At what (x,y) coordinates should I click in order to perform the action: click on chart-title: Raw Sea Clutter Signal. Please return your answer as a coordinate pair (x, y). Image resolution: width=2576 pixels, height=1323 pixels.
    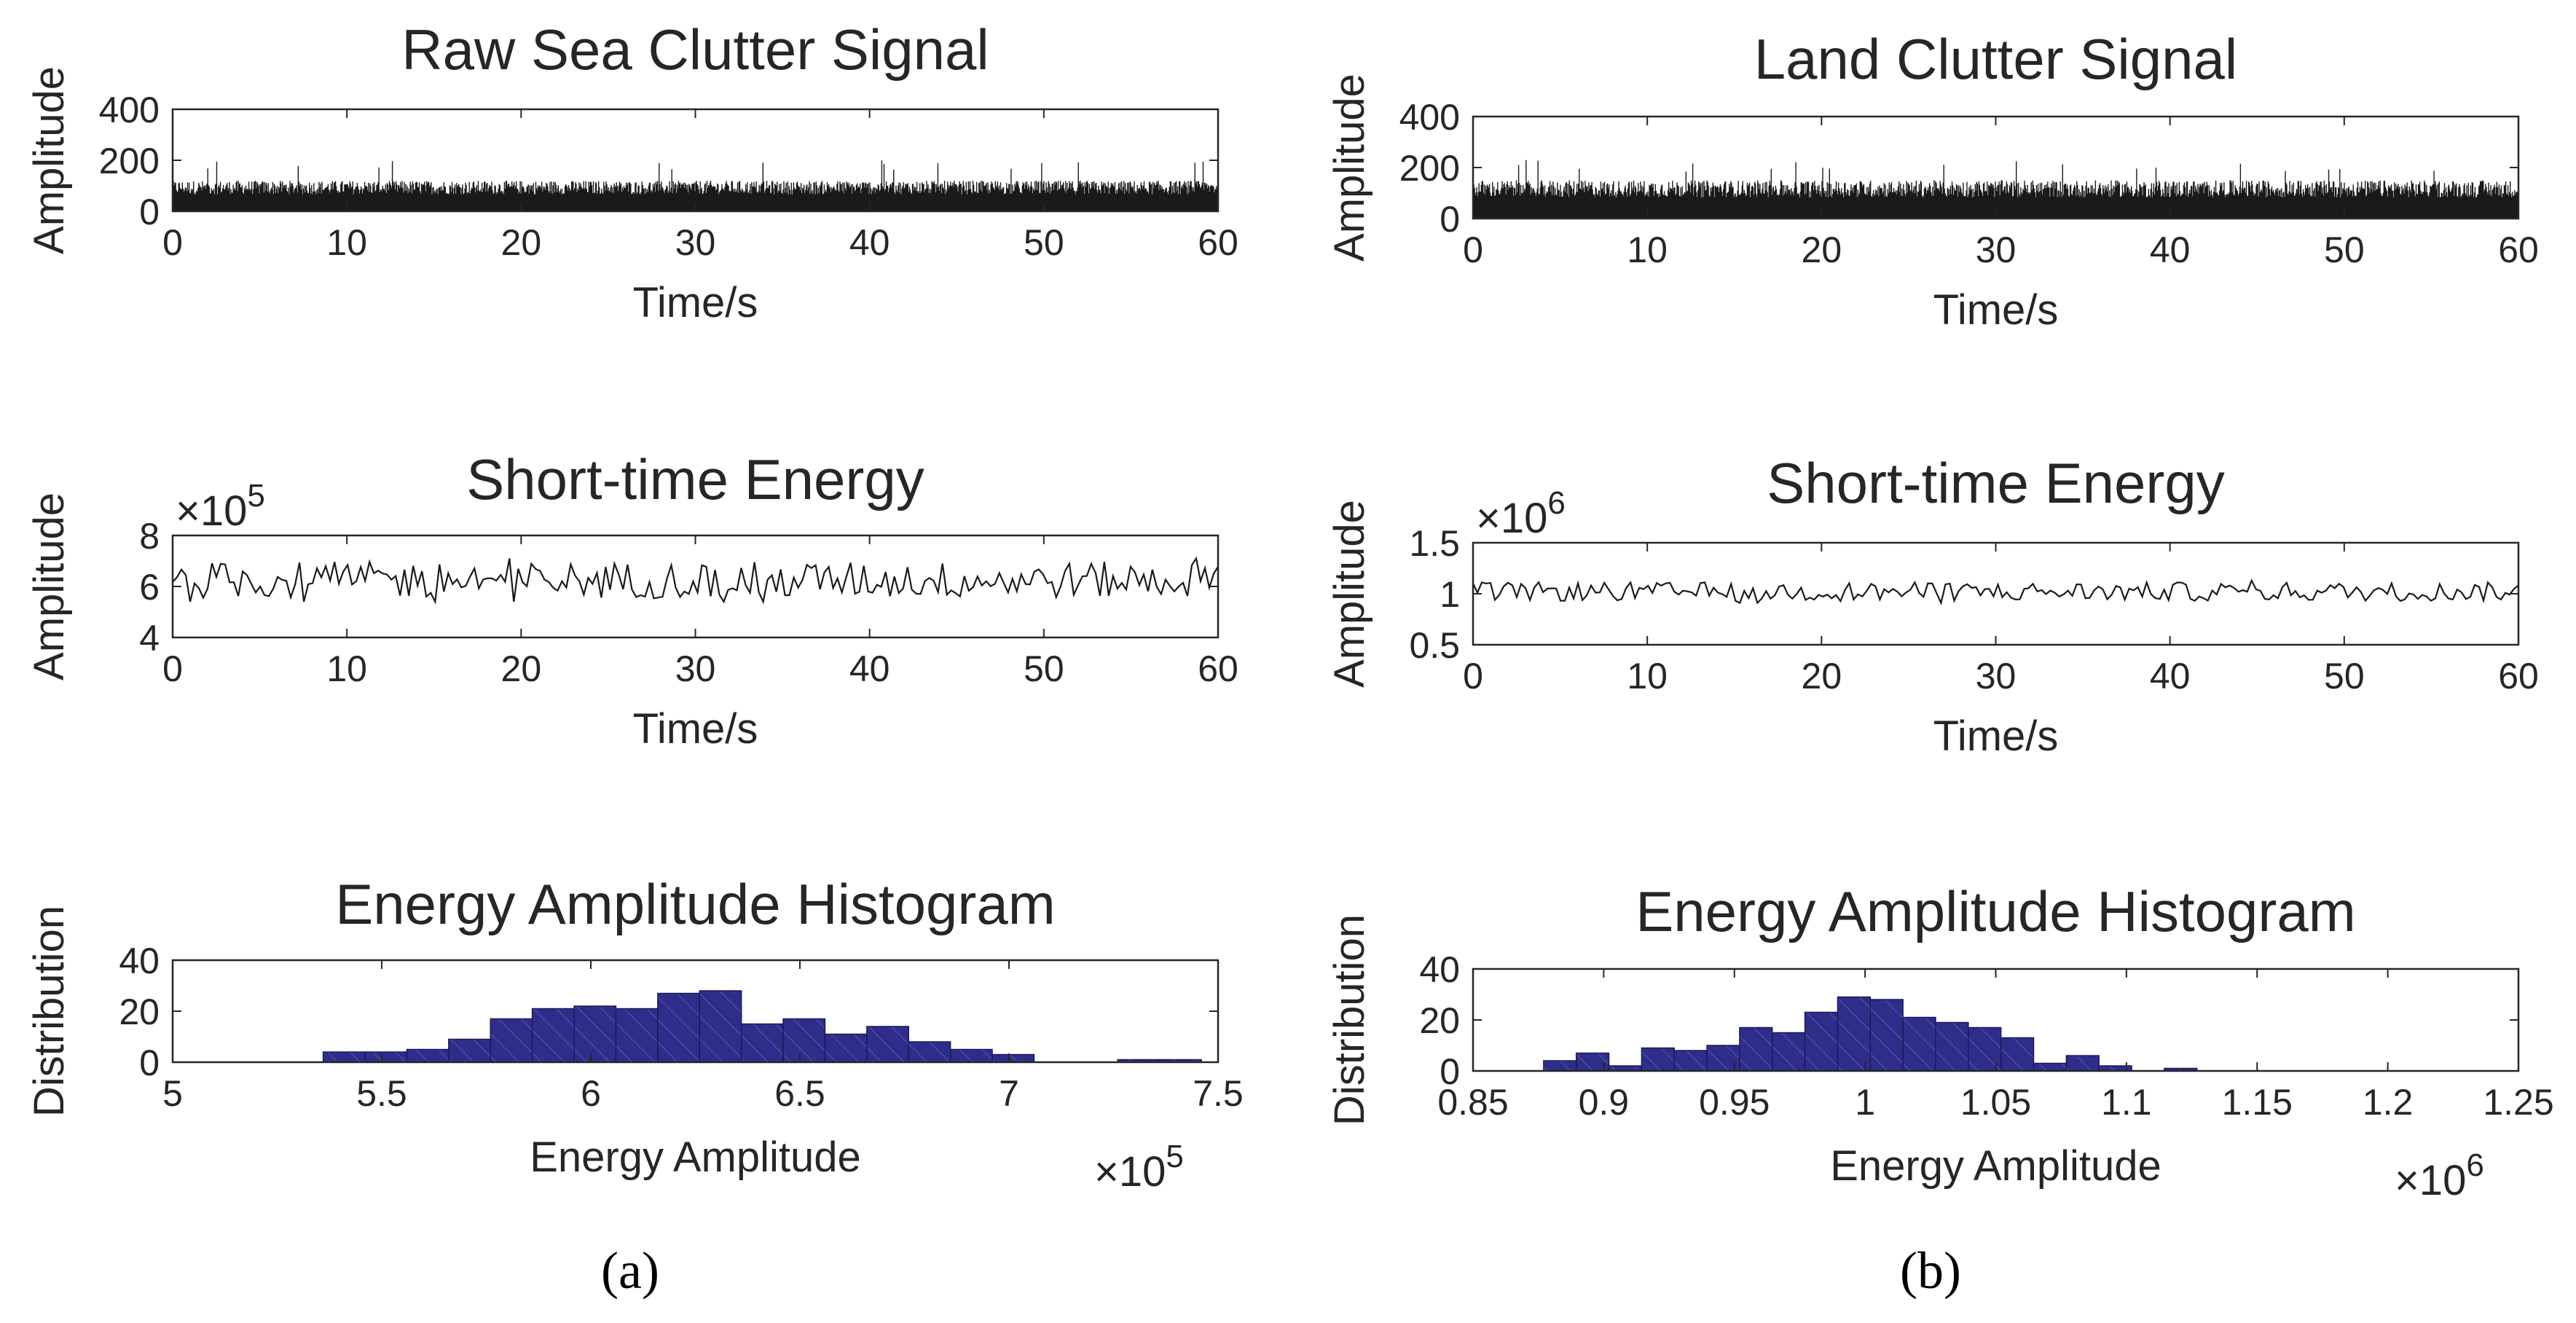
    Looking at the image, I should click on (695, 49).